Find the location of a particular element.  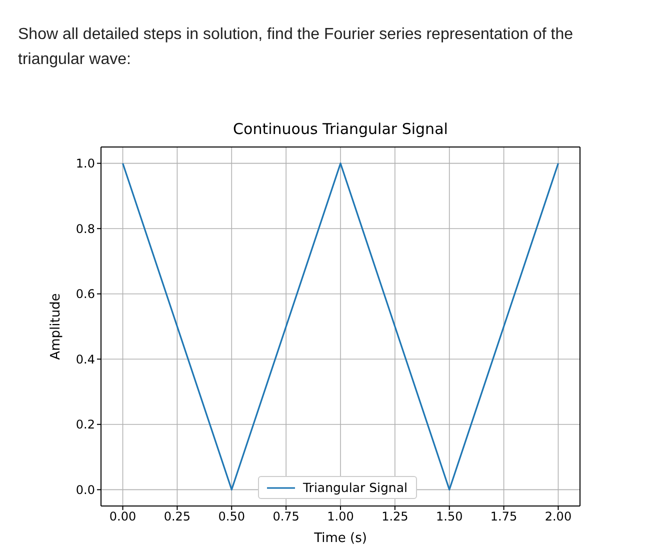

x-tick-label: 1.75 is located at coordinates (504, 517).